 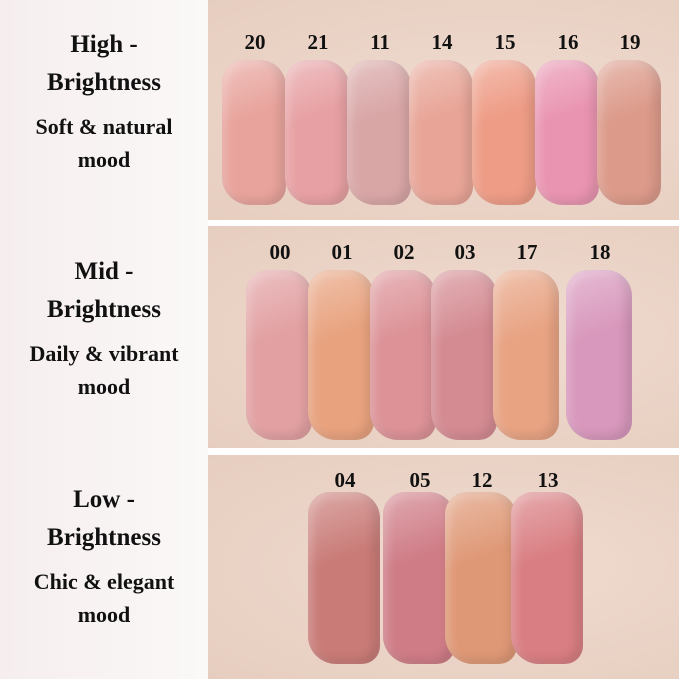 What do you see at coordinates (104, 581) in the screenshot?
I see `group-mood: Chic & elegant` at bounding box center [104, 581].